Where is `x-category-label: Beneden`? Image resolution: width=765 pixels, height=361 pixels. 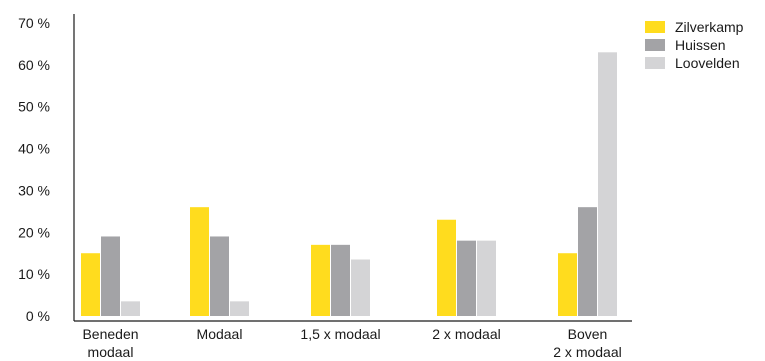
x-category-label: Beneden is located at coordinates (110, 334).